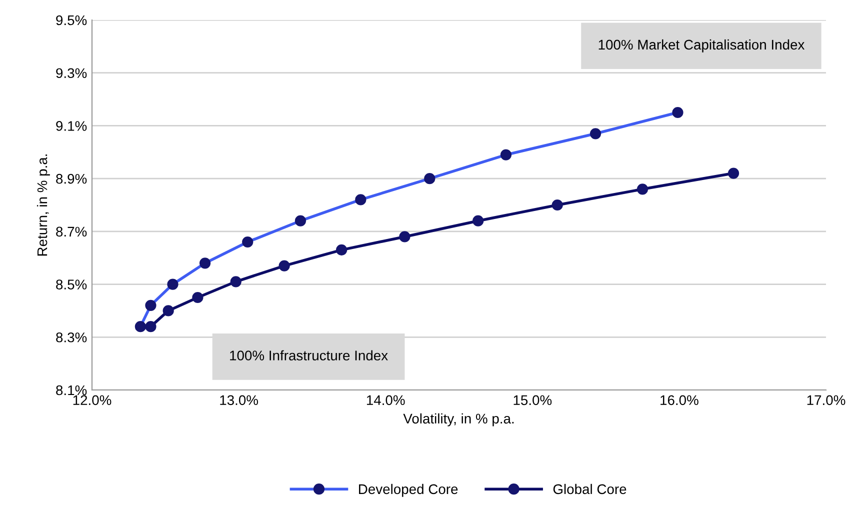 The width and height of the screenshot is (846, 505). What do you see at coordinates (679, 400) in the screenshot?
I see `x-tick-label: 16.0%` at bounding box center [679, 400].